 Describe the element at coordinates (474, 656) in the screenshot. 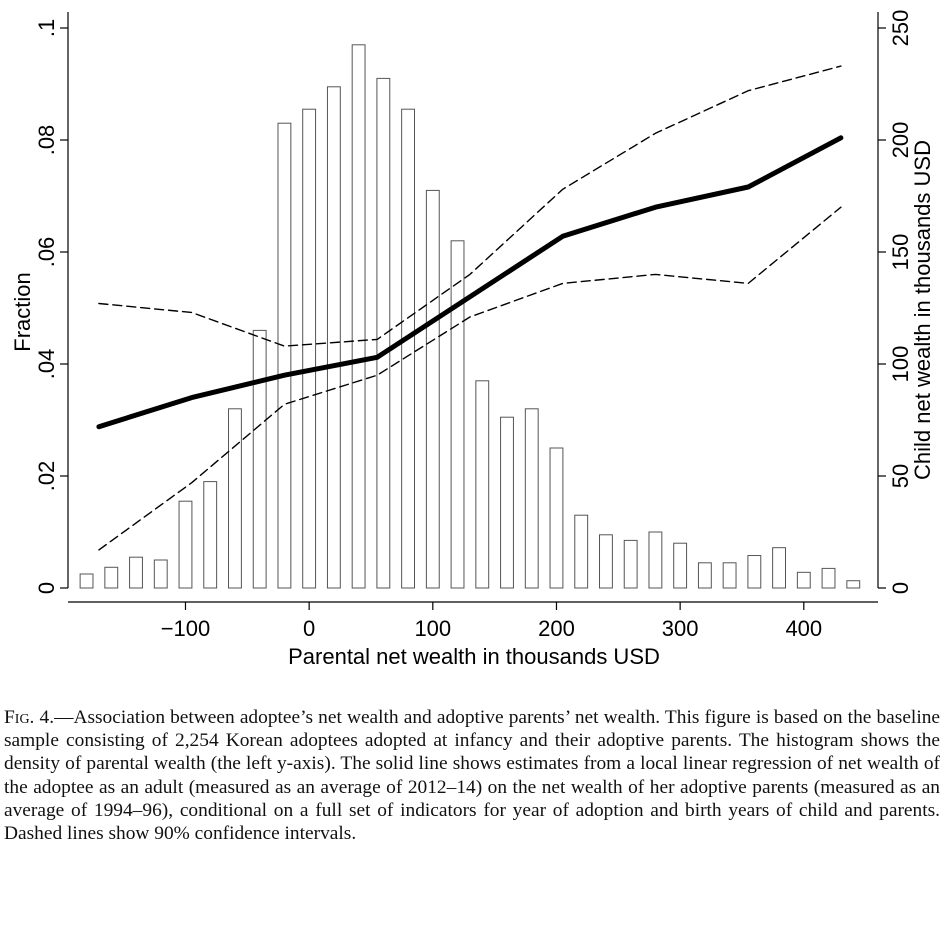

I see `x-axis-title: Parental net wealth in thousands USD` at that location.